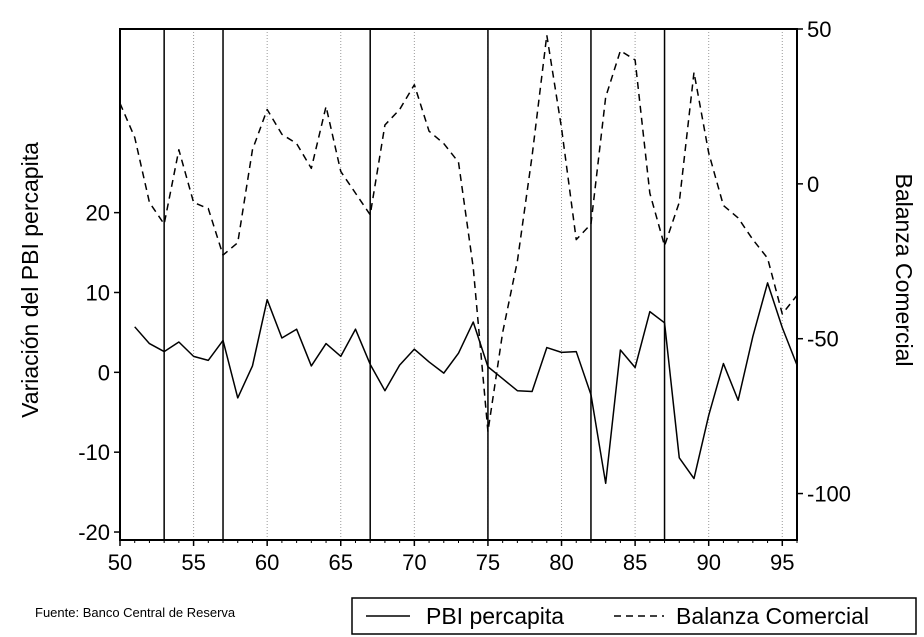 This screenshot has width=924, height=637. What do you see at coordinates (488, 562) in the screenshot?
I see `x-tick-label: 75` at bounding box center [488, 562].